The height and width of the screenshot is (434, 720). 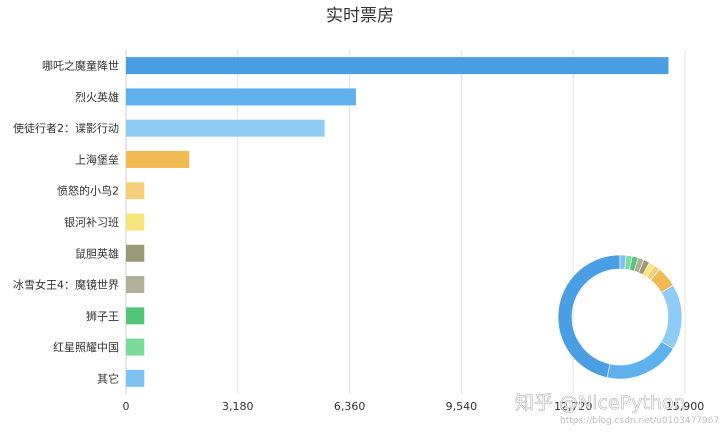 I want to click on x-tick-label: 12,720, so click(x=573, y=406).